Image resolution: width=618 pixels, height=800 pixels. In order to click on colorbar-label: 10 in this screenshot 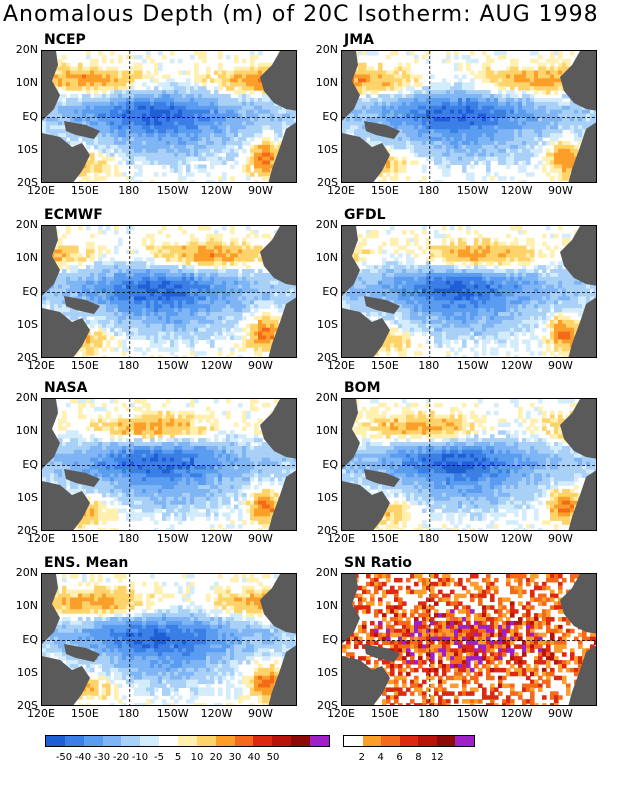, I will do `click(197, 757)`.